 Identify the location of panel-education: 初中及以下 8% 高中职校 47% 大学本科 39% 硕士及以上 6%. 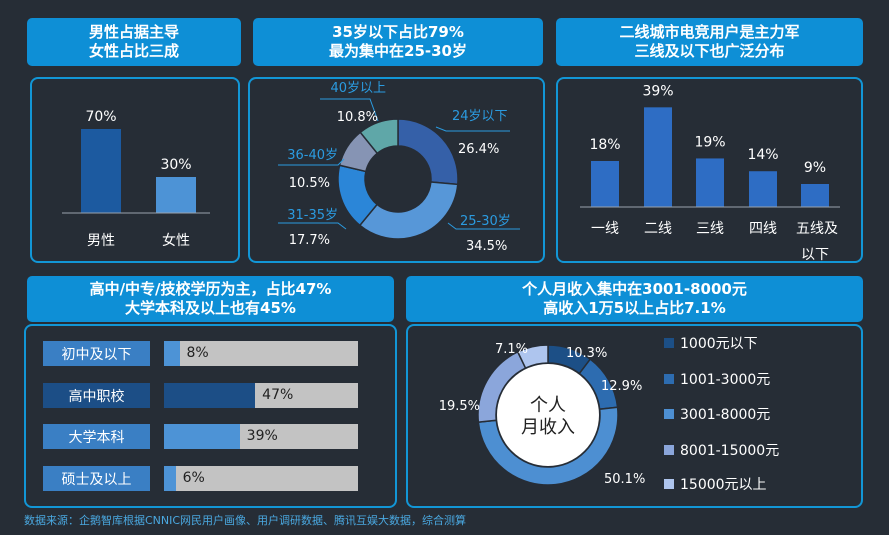
(210, 416).